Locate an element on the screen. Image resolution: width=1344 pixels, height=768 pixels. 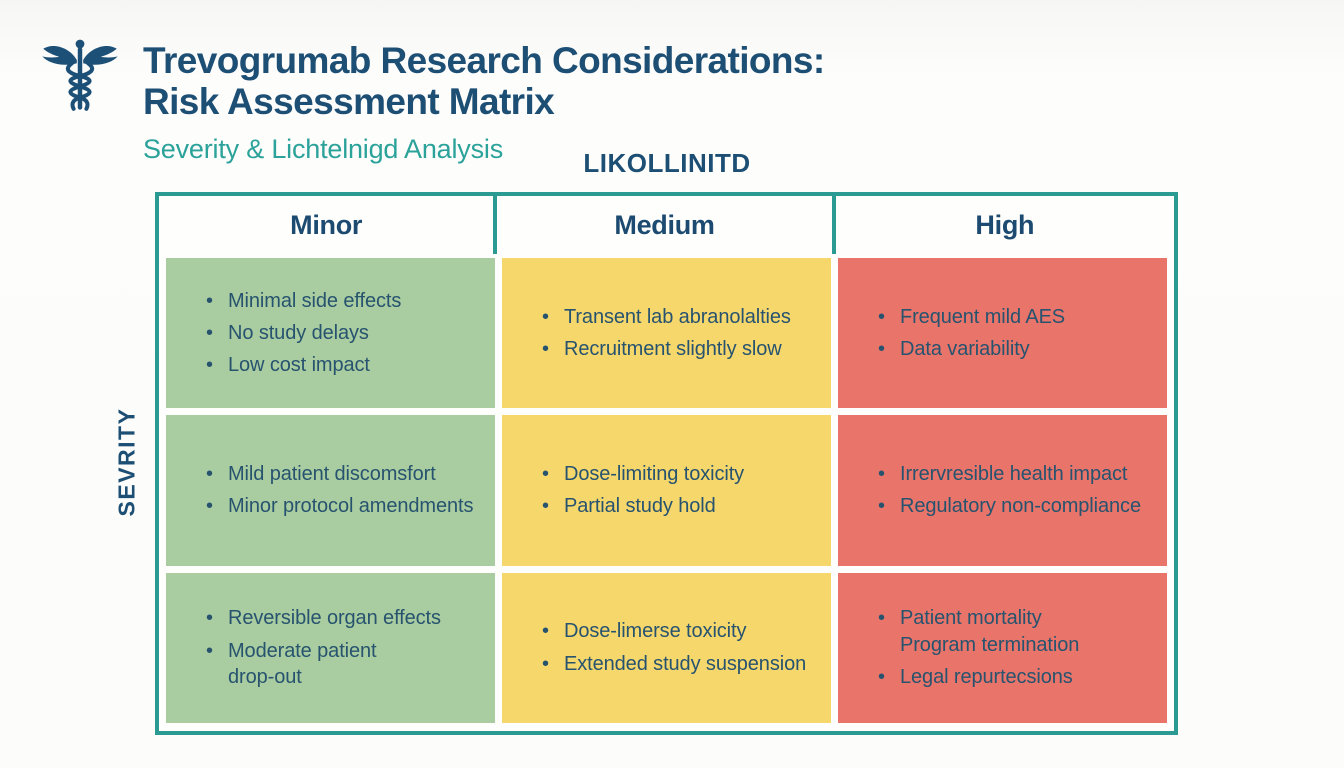
matrix-header-row: Minor Medium High is located at coordinates (666, 225).